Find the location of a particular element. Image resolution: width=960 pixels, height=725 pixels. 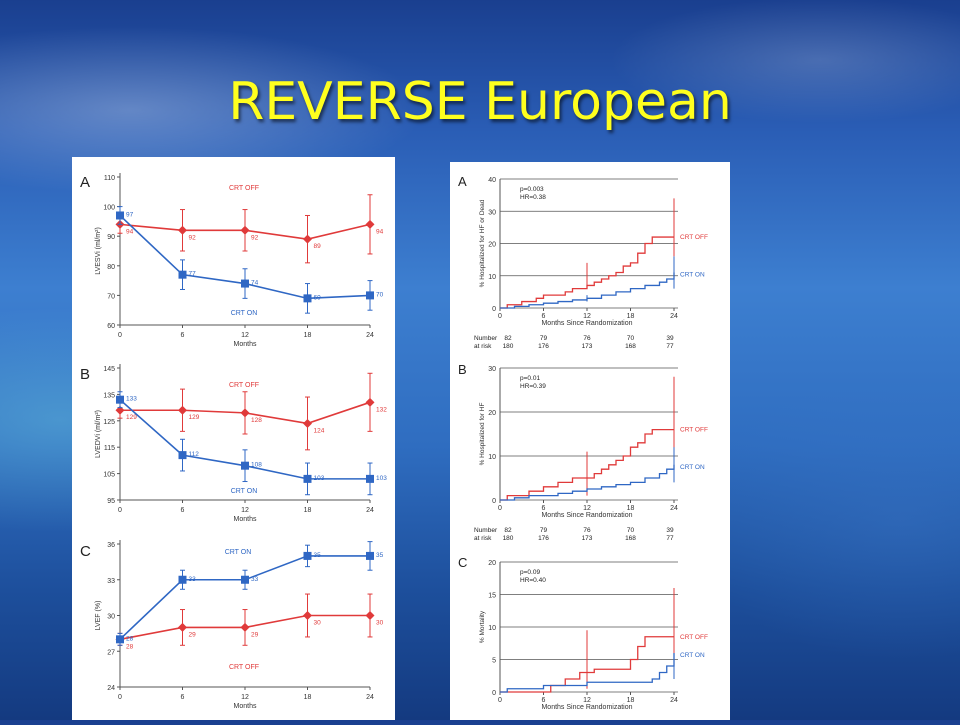

at-risk-value: 176 is located at coordinates (543, 538).